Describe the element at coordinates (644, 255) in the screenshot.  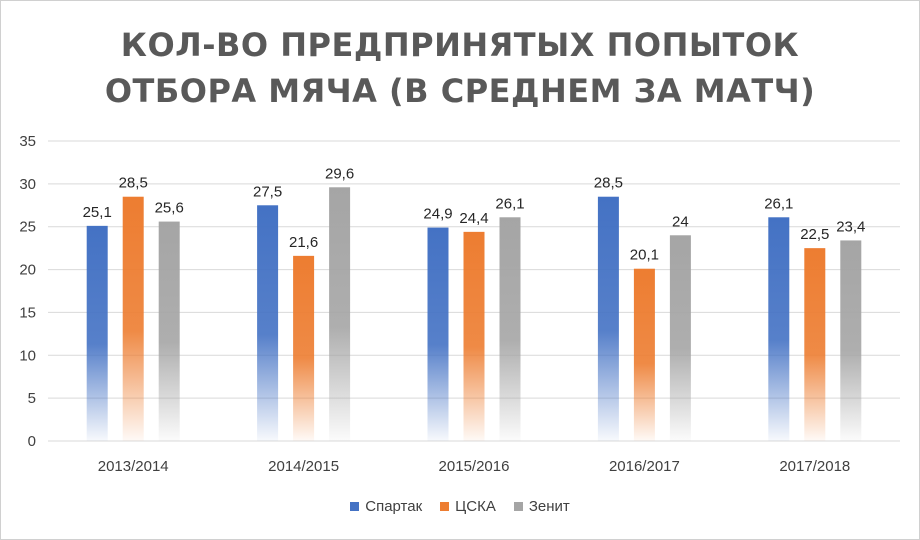
I see `data-label: 20,1` at that location.